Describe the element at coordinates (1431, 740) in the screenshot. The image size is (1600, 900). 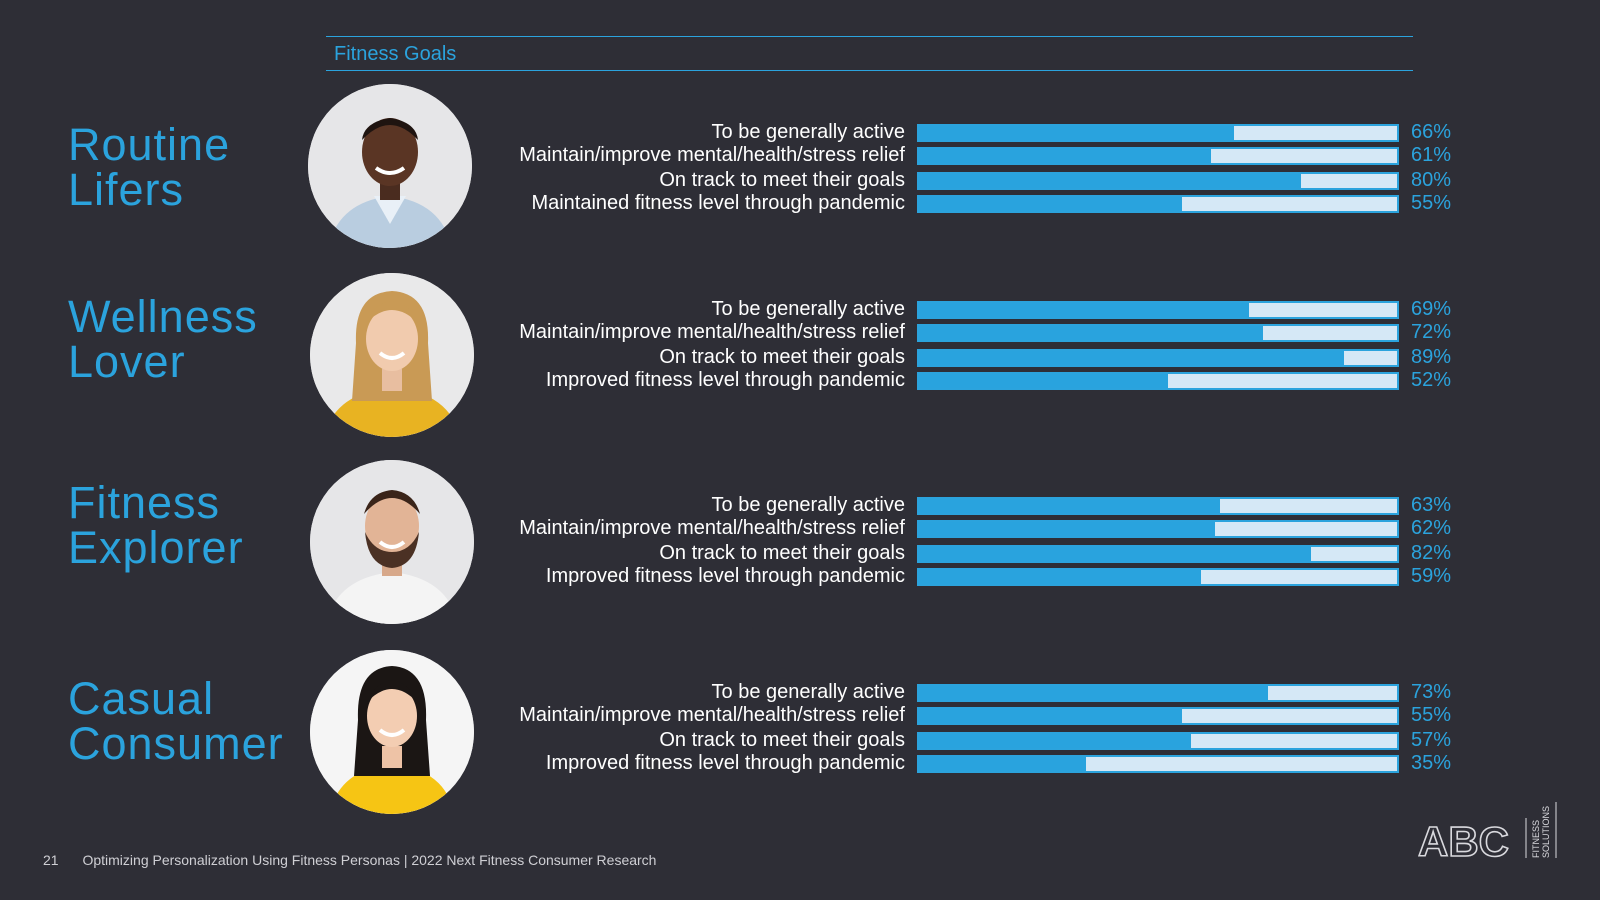
I see `bar-value-label: 57%` at that location.